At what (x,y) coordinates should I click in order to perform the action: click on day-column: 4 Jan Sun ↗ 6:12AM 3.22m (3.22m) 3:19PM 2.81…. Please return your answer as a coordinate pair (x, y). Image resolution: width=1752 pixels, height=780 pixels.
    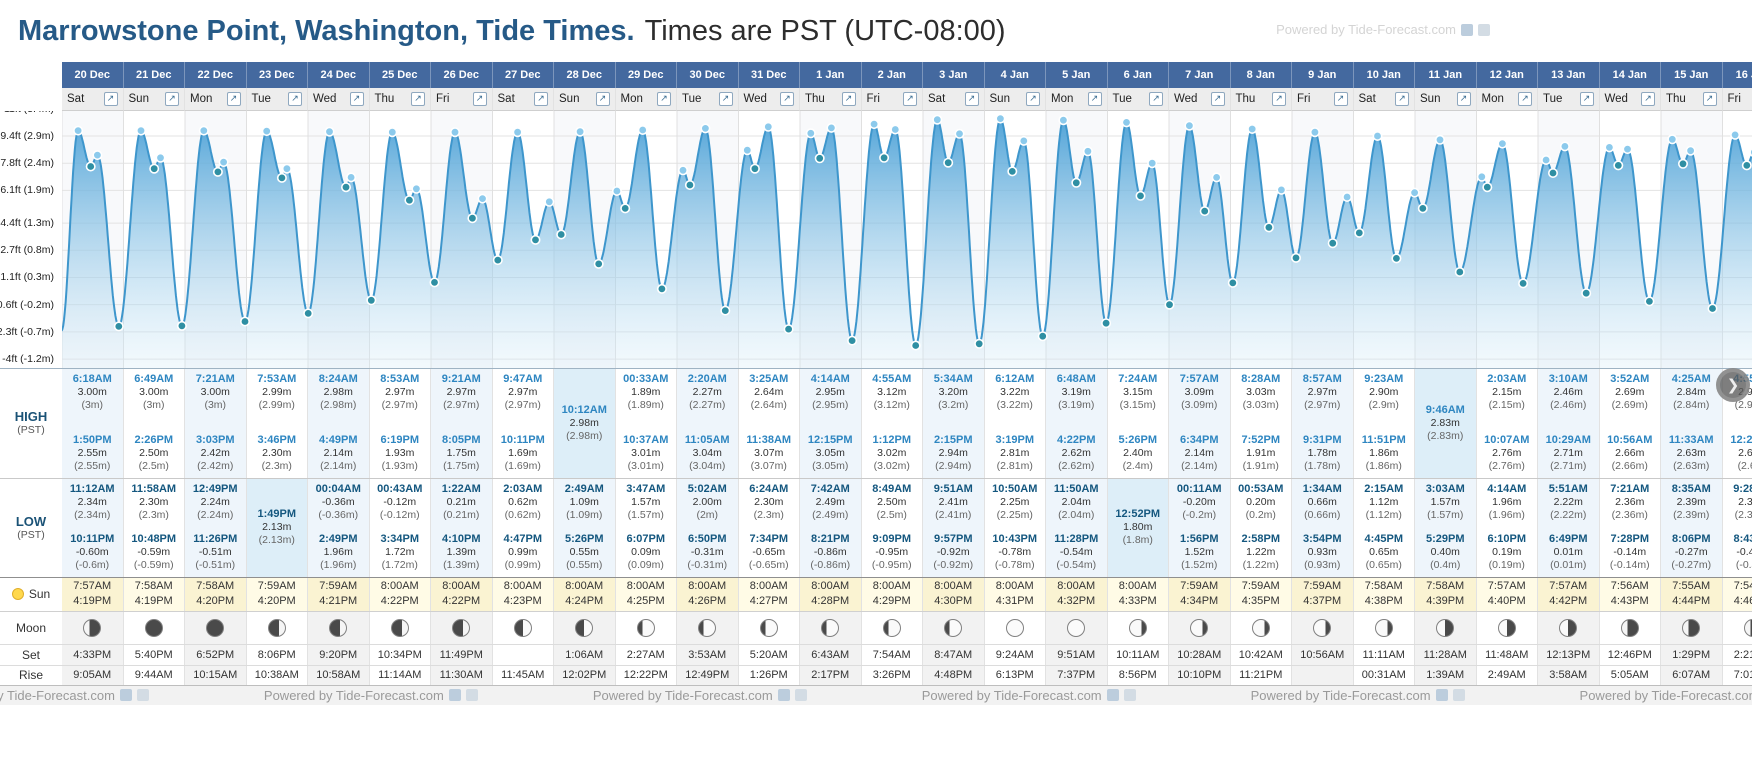
    Looking at the image, I should click on (1015, 373).